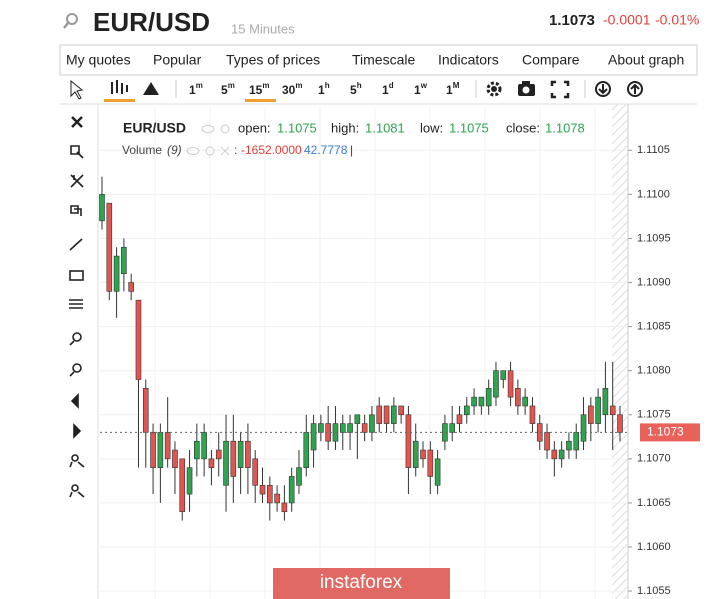  What do you see at coordinates (345, 127) in the screenshot?
I see `legend-high-label: high:` at bounding box center [345, 127].